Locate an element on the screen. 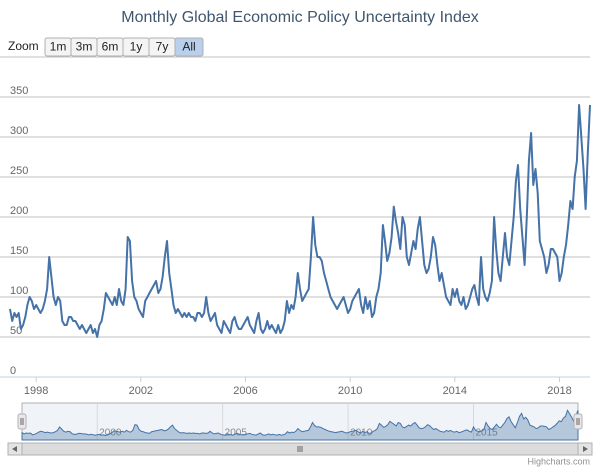  scrollbar-arrow-left is located at coordinates (14, 449).